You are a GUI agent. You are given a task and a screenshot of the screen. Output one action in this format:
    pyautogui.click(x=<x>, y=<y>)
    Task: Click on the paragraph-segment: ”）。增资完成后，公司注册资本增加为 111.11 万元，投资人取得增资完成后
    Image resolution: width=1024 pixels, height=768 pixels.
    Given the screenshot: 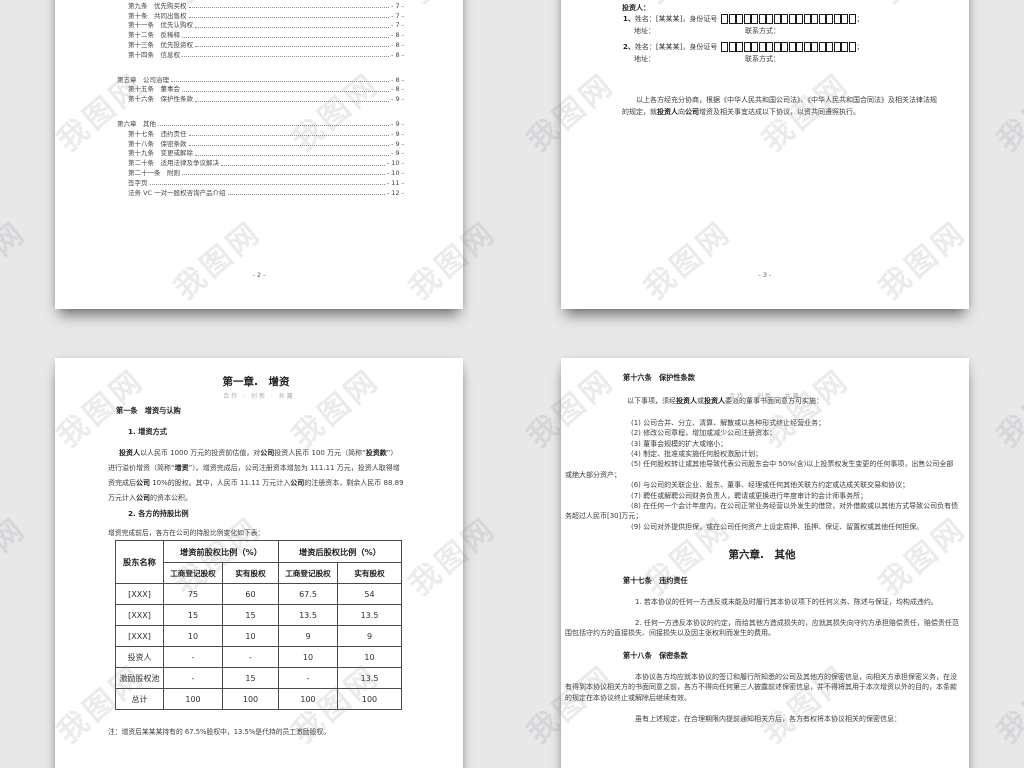 What is the action you would take?
    pyautogui.click(x=254, y=475)
    